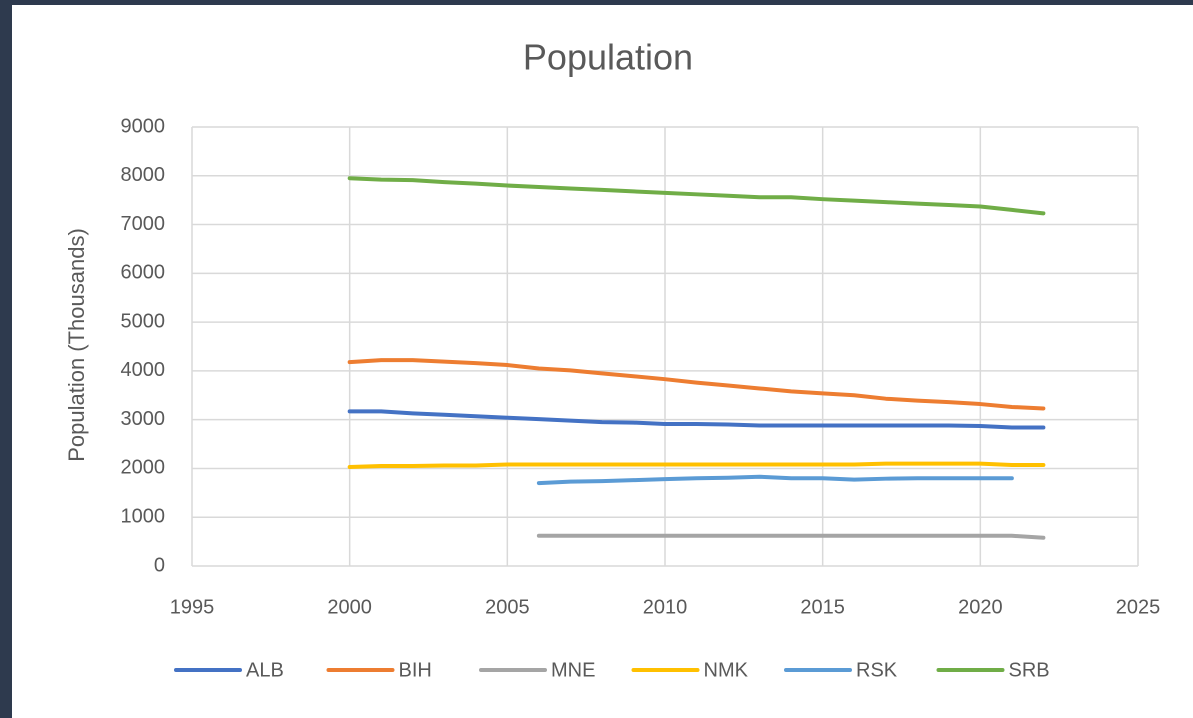 Image resolution: width=1193 pixels, height=718 pixels. Describe the element at coordinates (877, 670) in the screenshot. I see `legend-label: RSK` at that location.